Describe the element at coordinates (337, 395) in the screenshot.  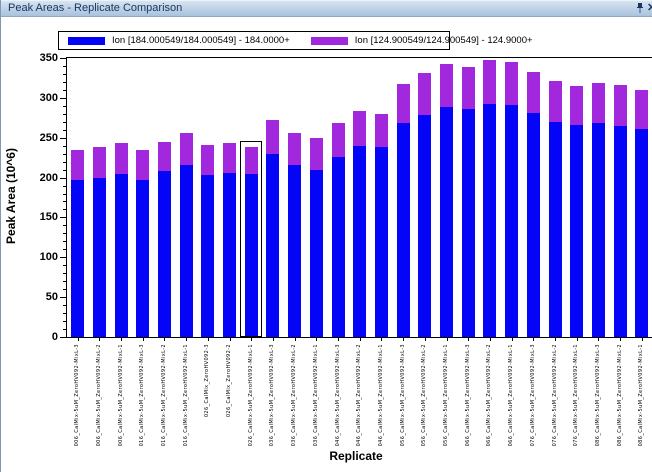
I see `x-category-label: 046_CalMix-5uM_ZeroHV092-MixL-3` at that location.